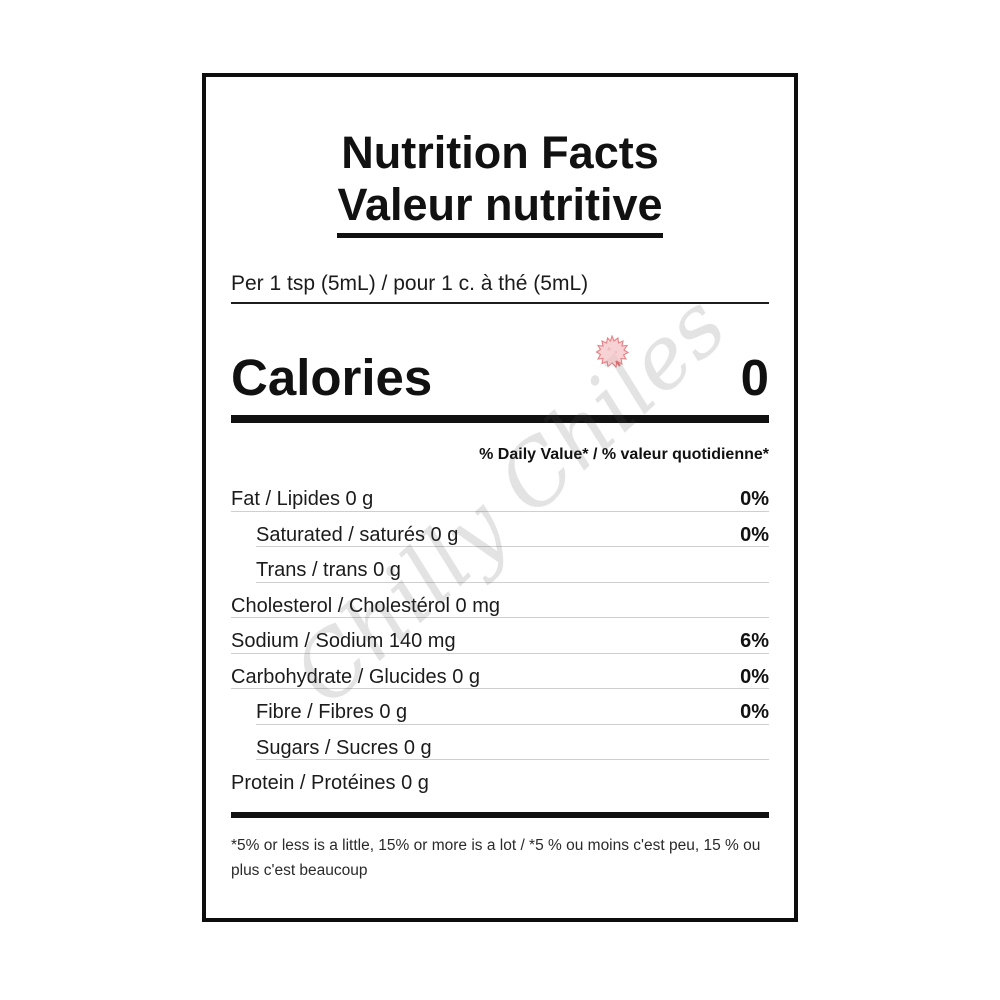 Image resolution: width=1000 pixels, height=1000 pixels. I want to click on title-french-wrap: Valeur nutritive, so click(500, 213).